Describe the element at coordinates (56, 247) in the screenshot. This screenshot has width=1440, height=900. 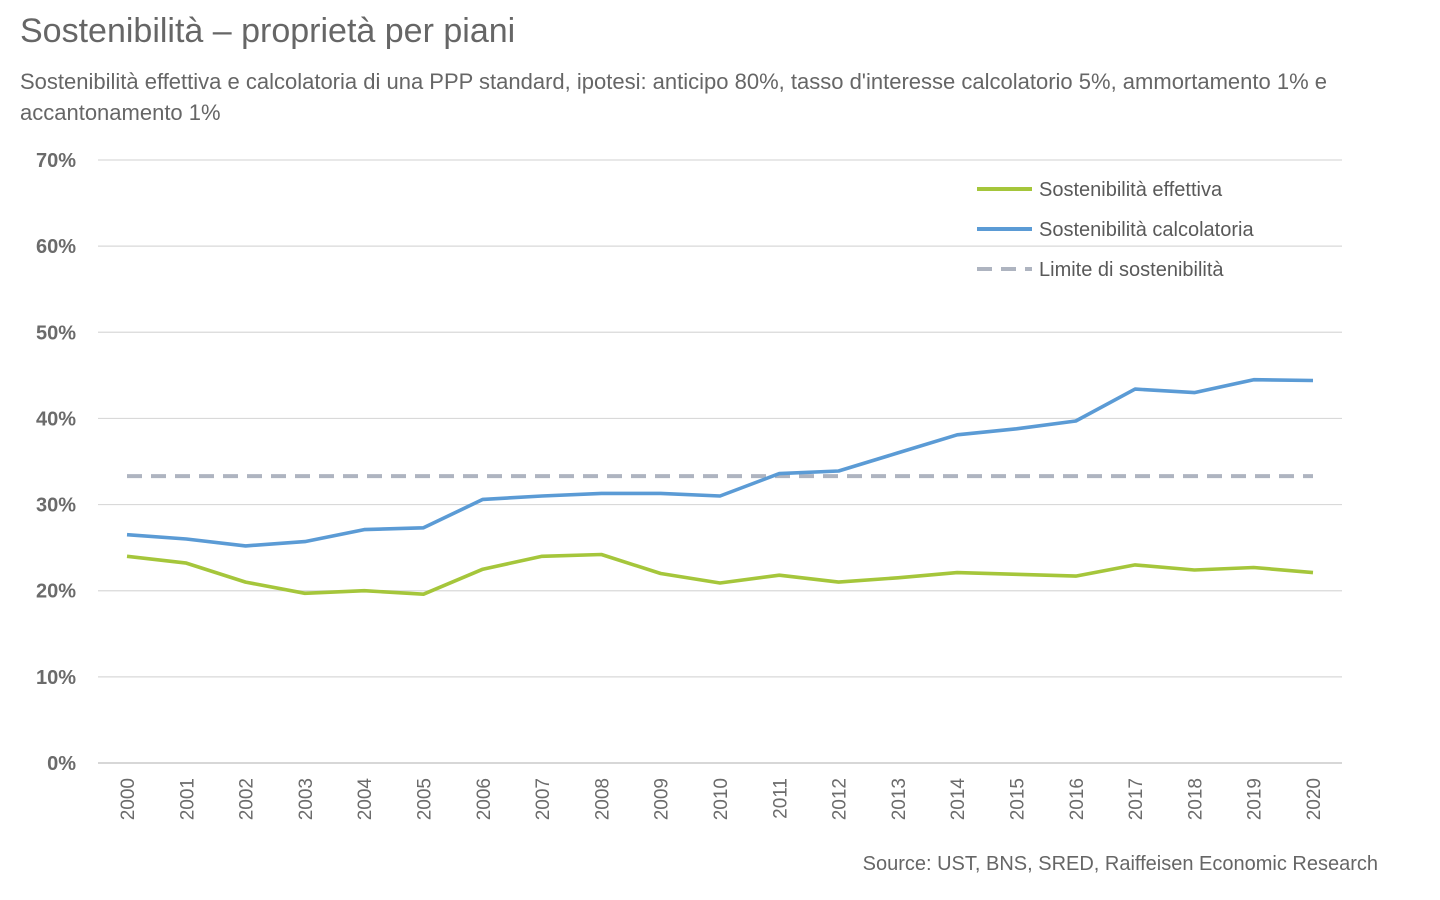
I see `y-tick-label: 60%` at that location.